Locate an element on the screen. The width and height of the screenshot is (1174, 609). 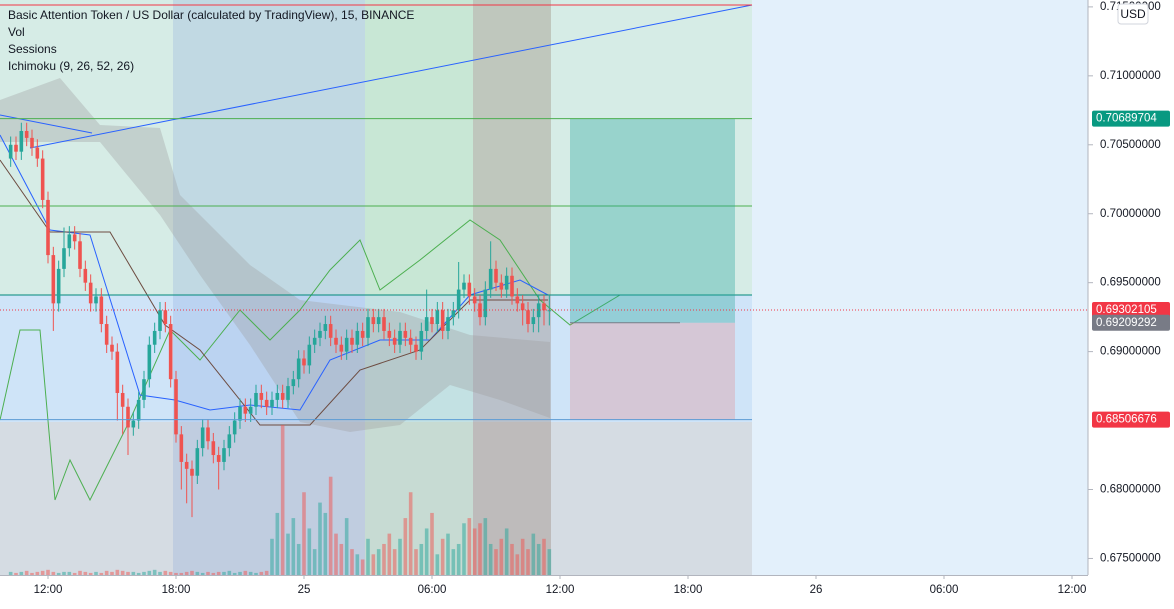
x-tick-label: 26 is located at coordinates (816, 590).